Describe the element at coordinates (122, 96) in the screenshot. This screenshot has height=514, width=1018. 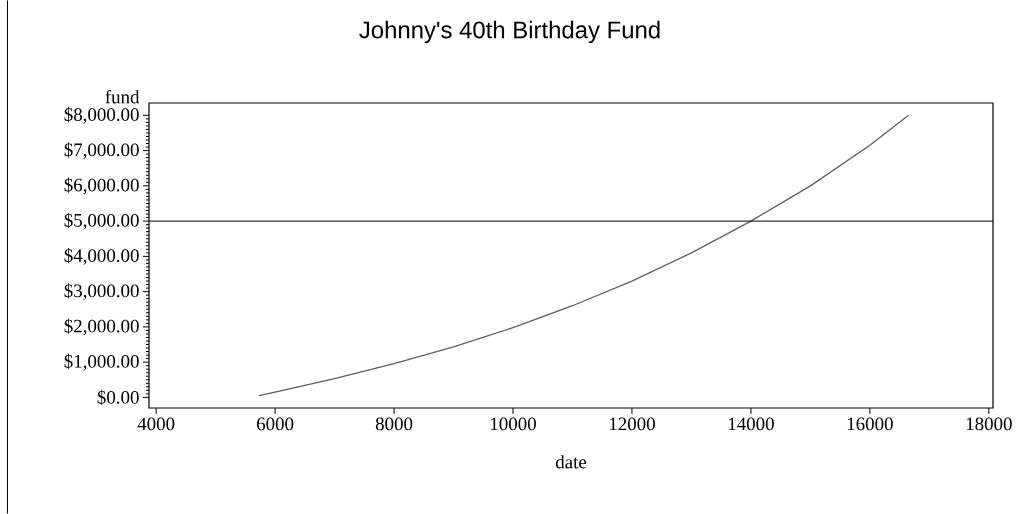
I see `y-axis-title: fund` at that location.